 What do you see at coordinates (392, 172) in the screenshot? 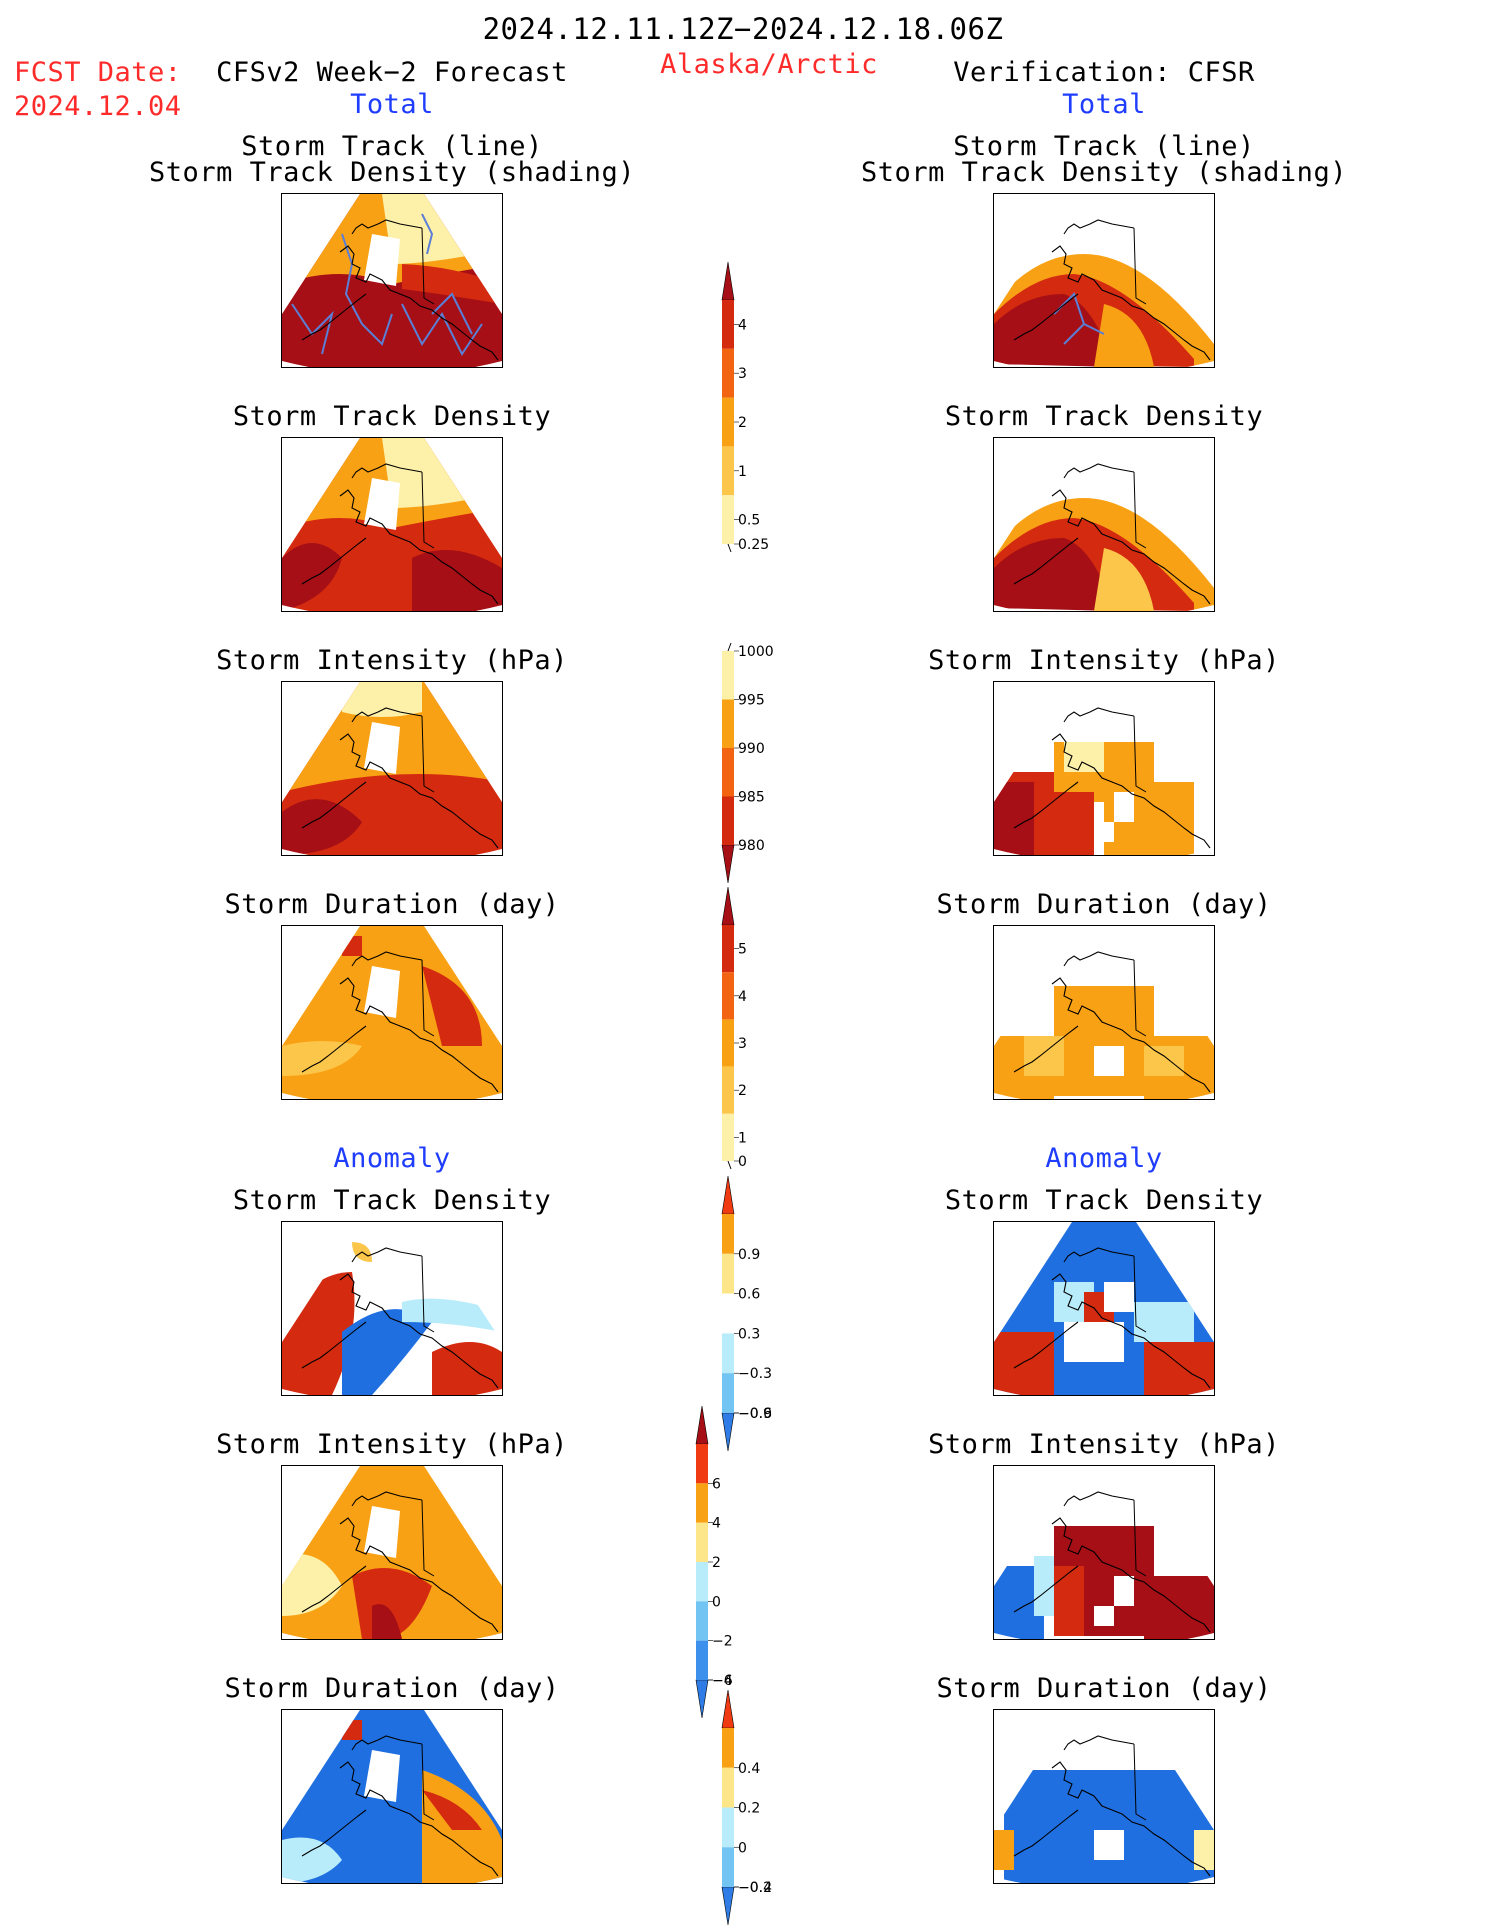
I see `left-track-shading-title: Storm Track Density (shading)` at bounding box center [392, 172].